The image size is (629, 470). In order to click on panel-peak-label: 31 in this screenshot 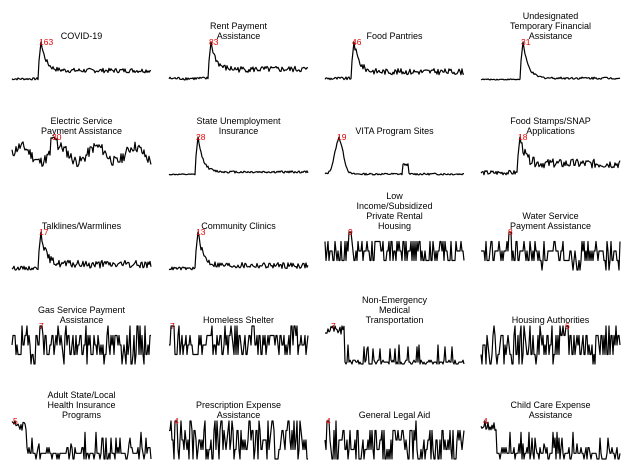, I will do `click(526, 42)`.